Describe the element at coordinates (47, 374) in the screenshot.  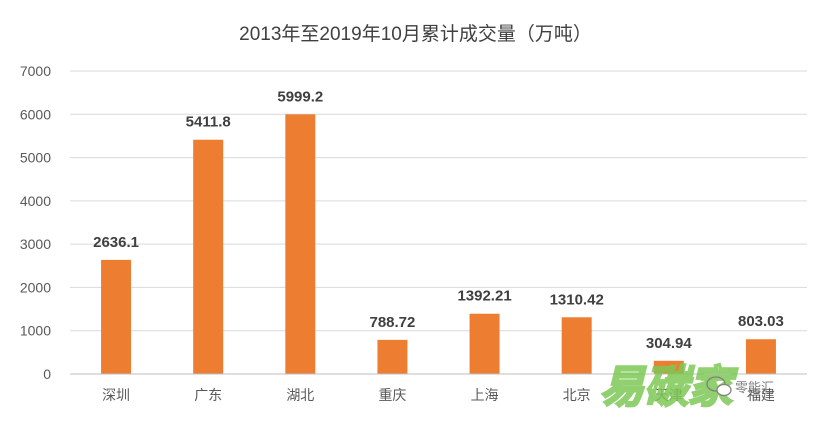
I see `y-tick-label: 0` at that location.